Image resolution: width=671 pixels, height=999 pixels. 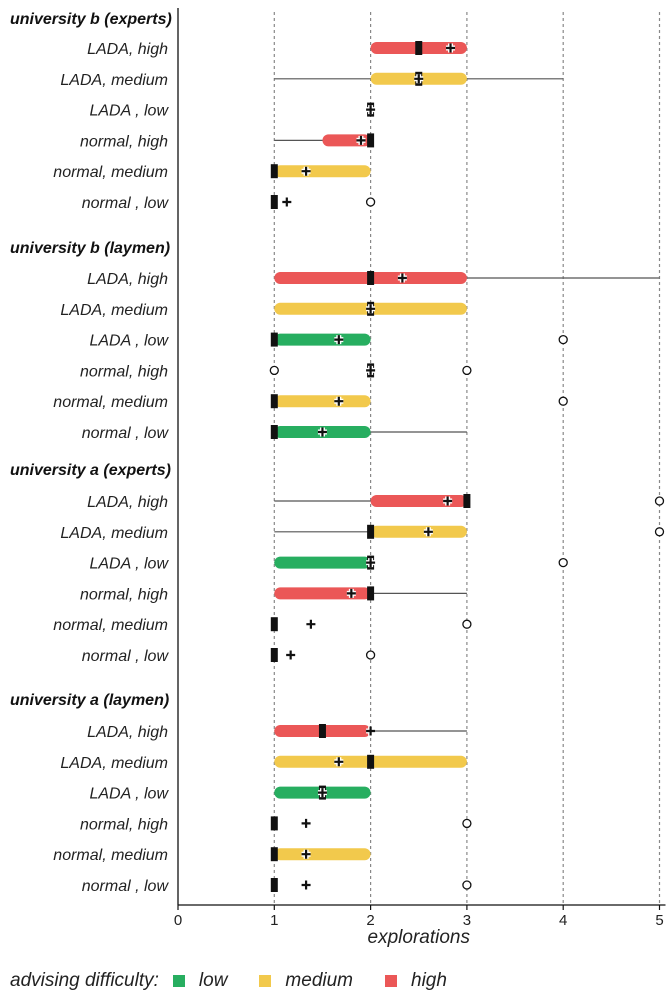 What do you see at coordinates (319, 980) in the screenshot?
I see `legend-label-medium: medium` at bounding box center [319, 980].